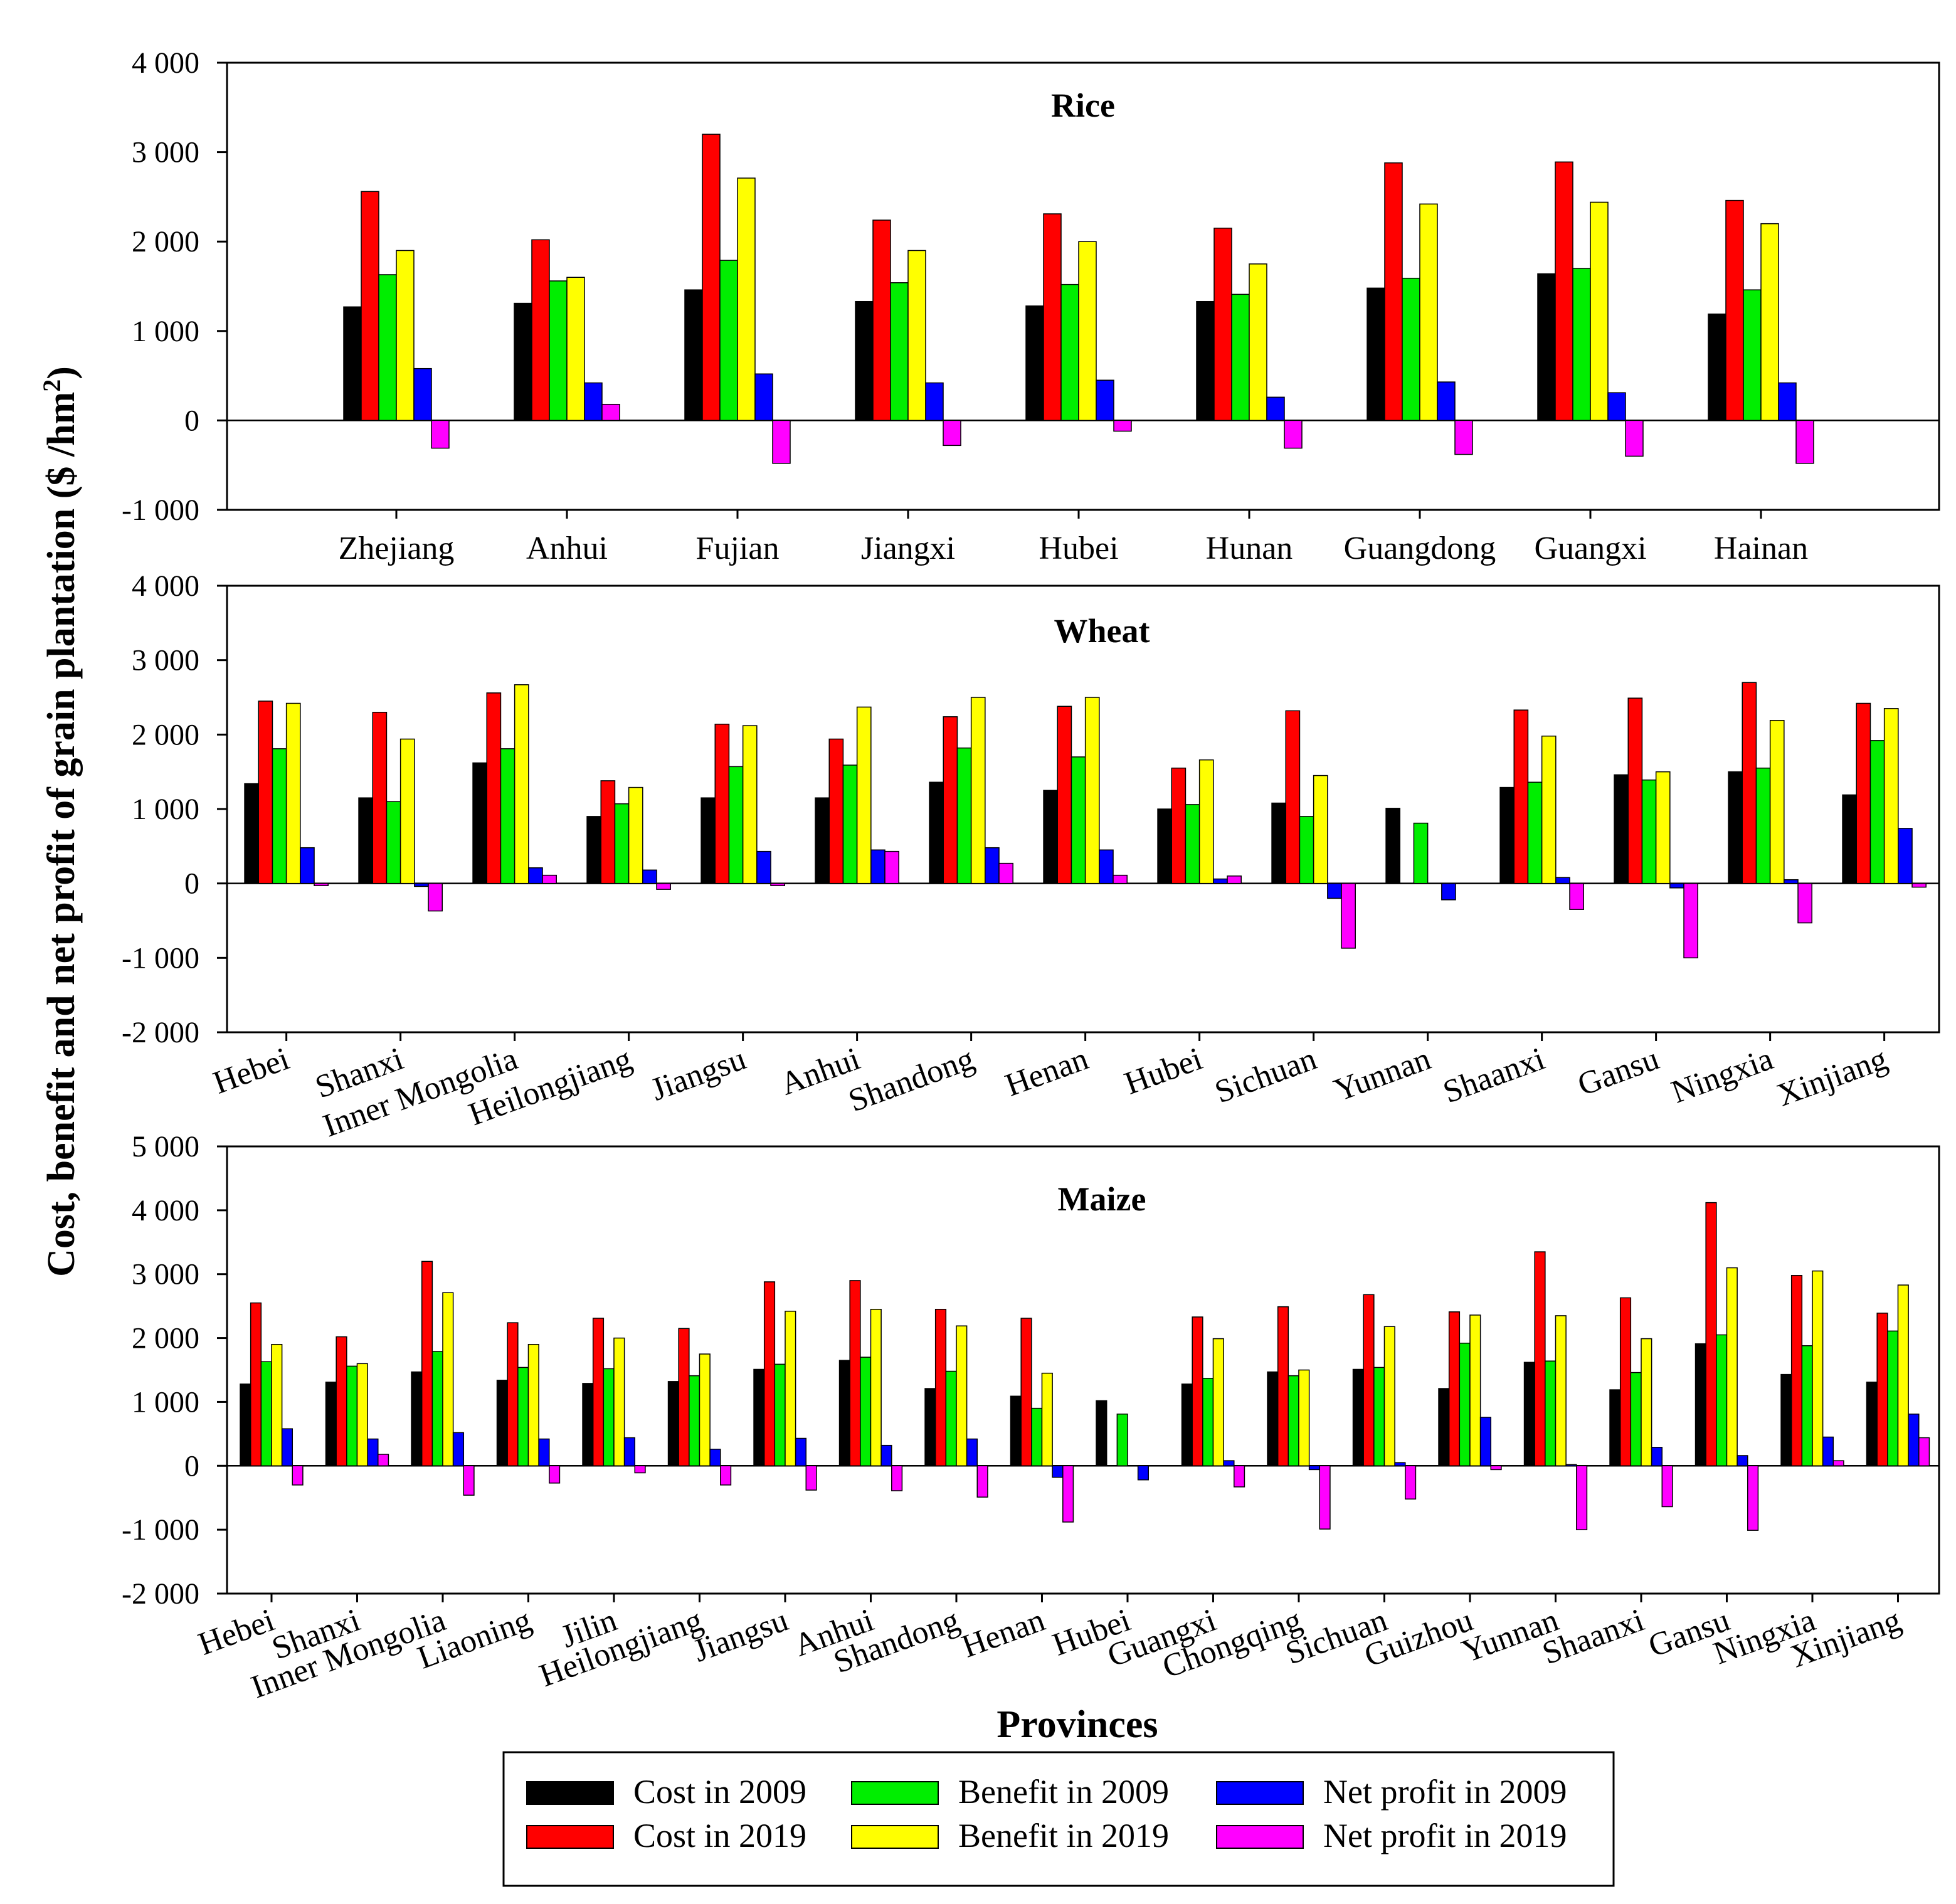 The width and height of the screenshot is (1956, 1904). Describe the element at coordinates (1465, 1404) in the screenshot. I see `bar-guizhou-benefit_2009` at that location.